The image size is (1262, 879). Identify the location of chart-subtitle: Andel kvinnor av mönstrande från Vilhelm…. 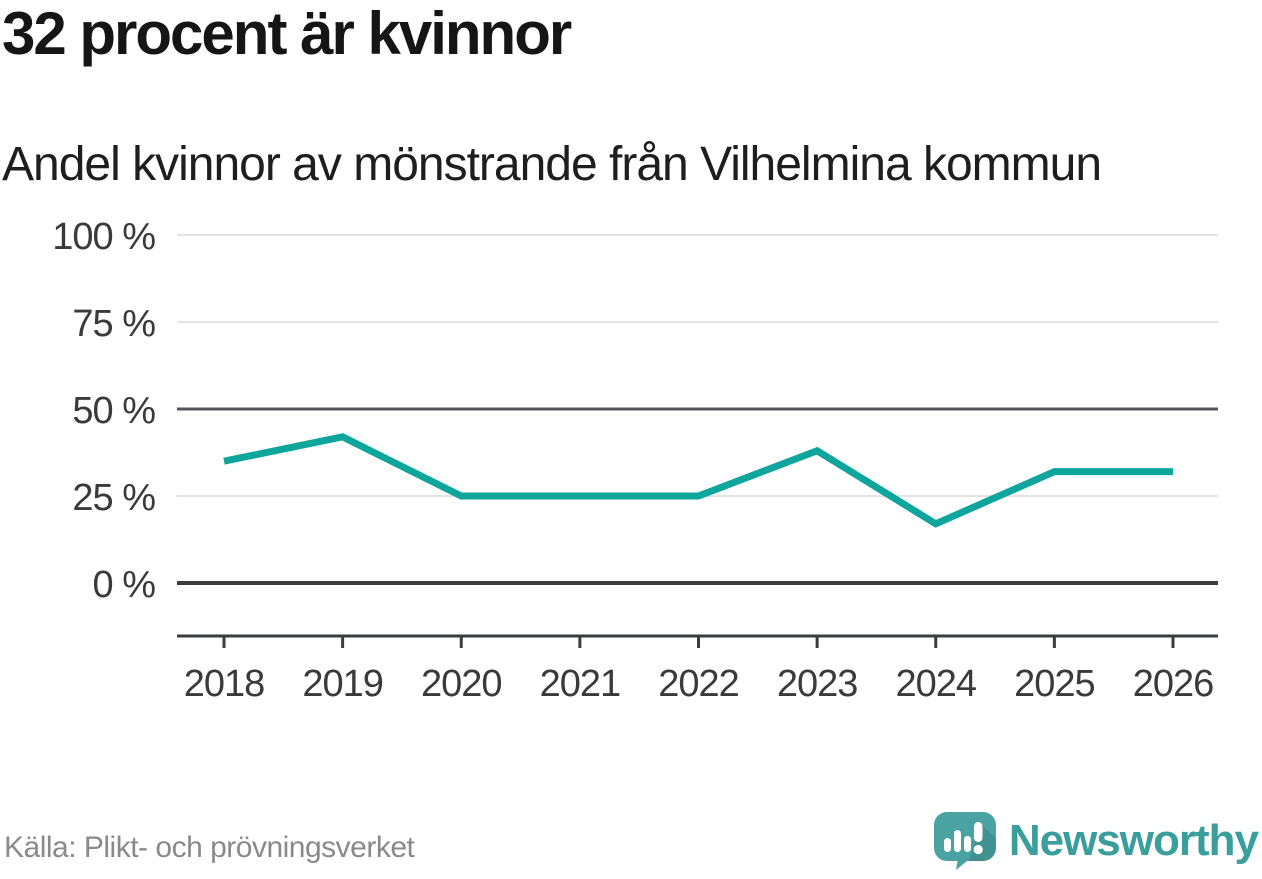
(552, 164).